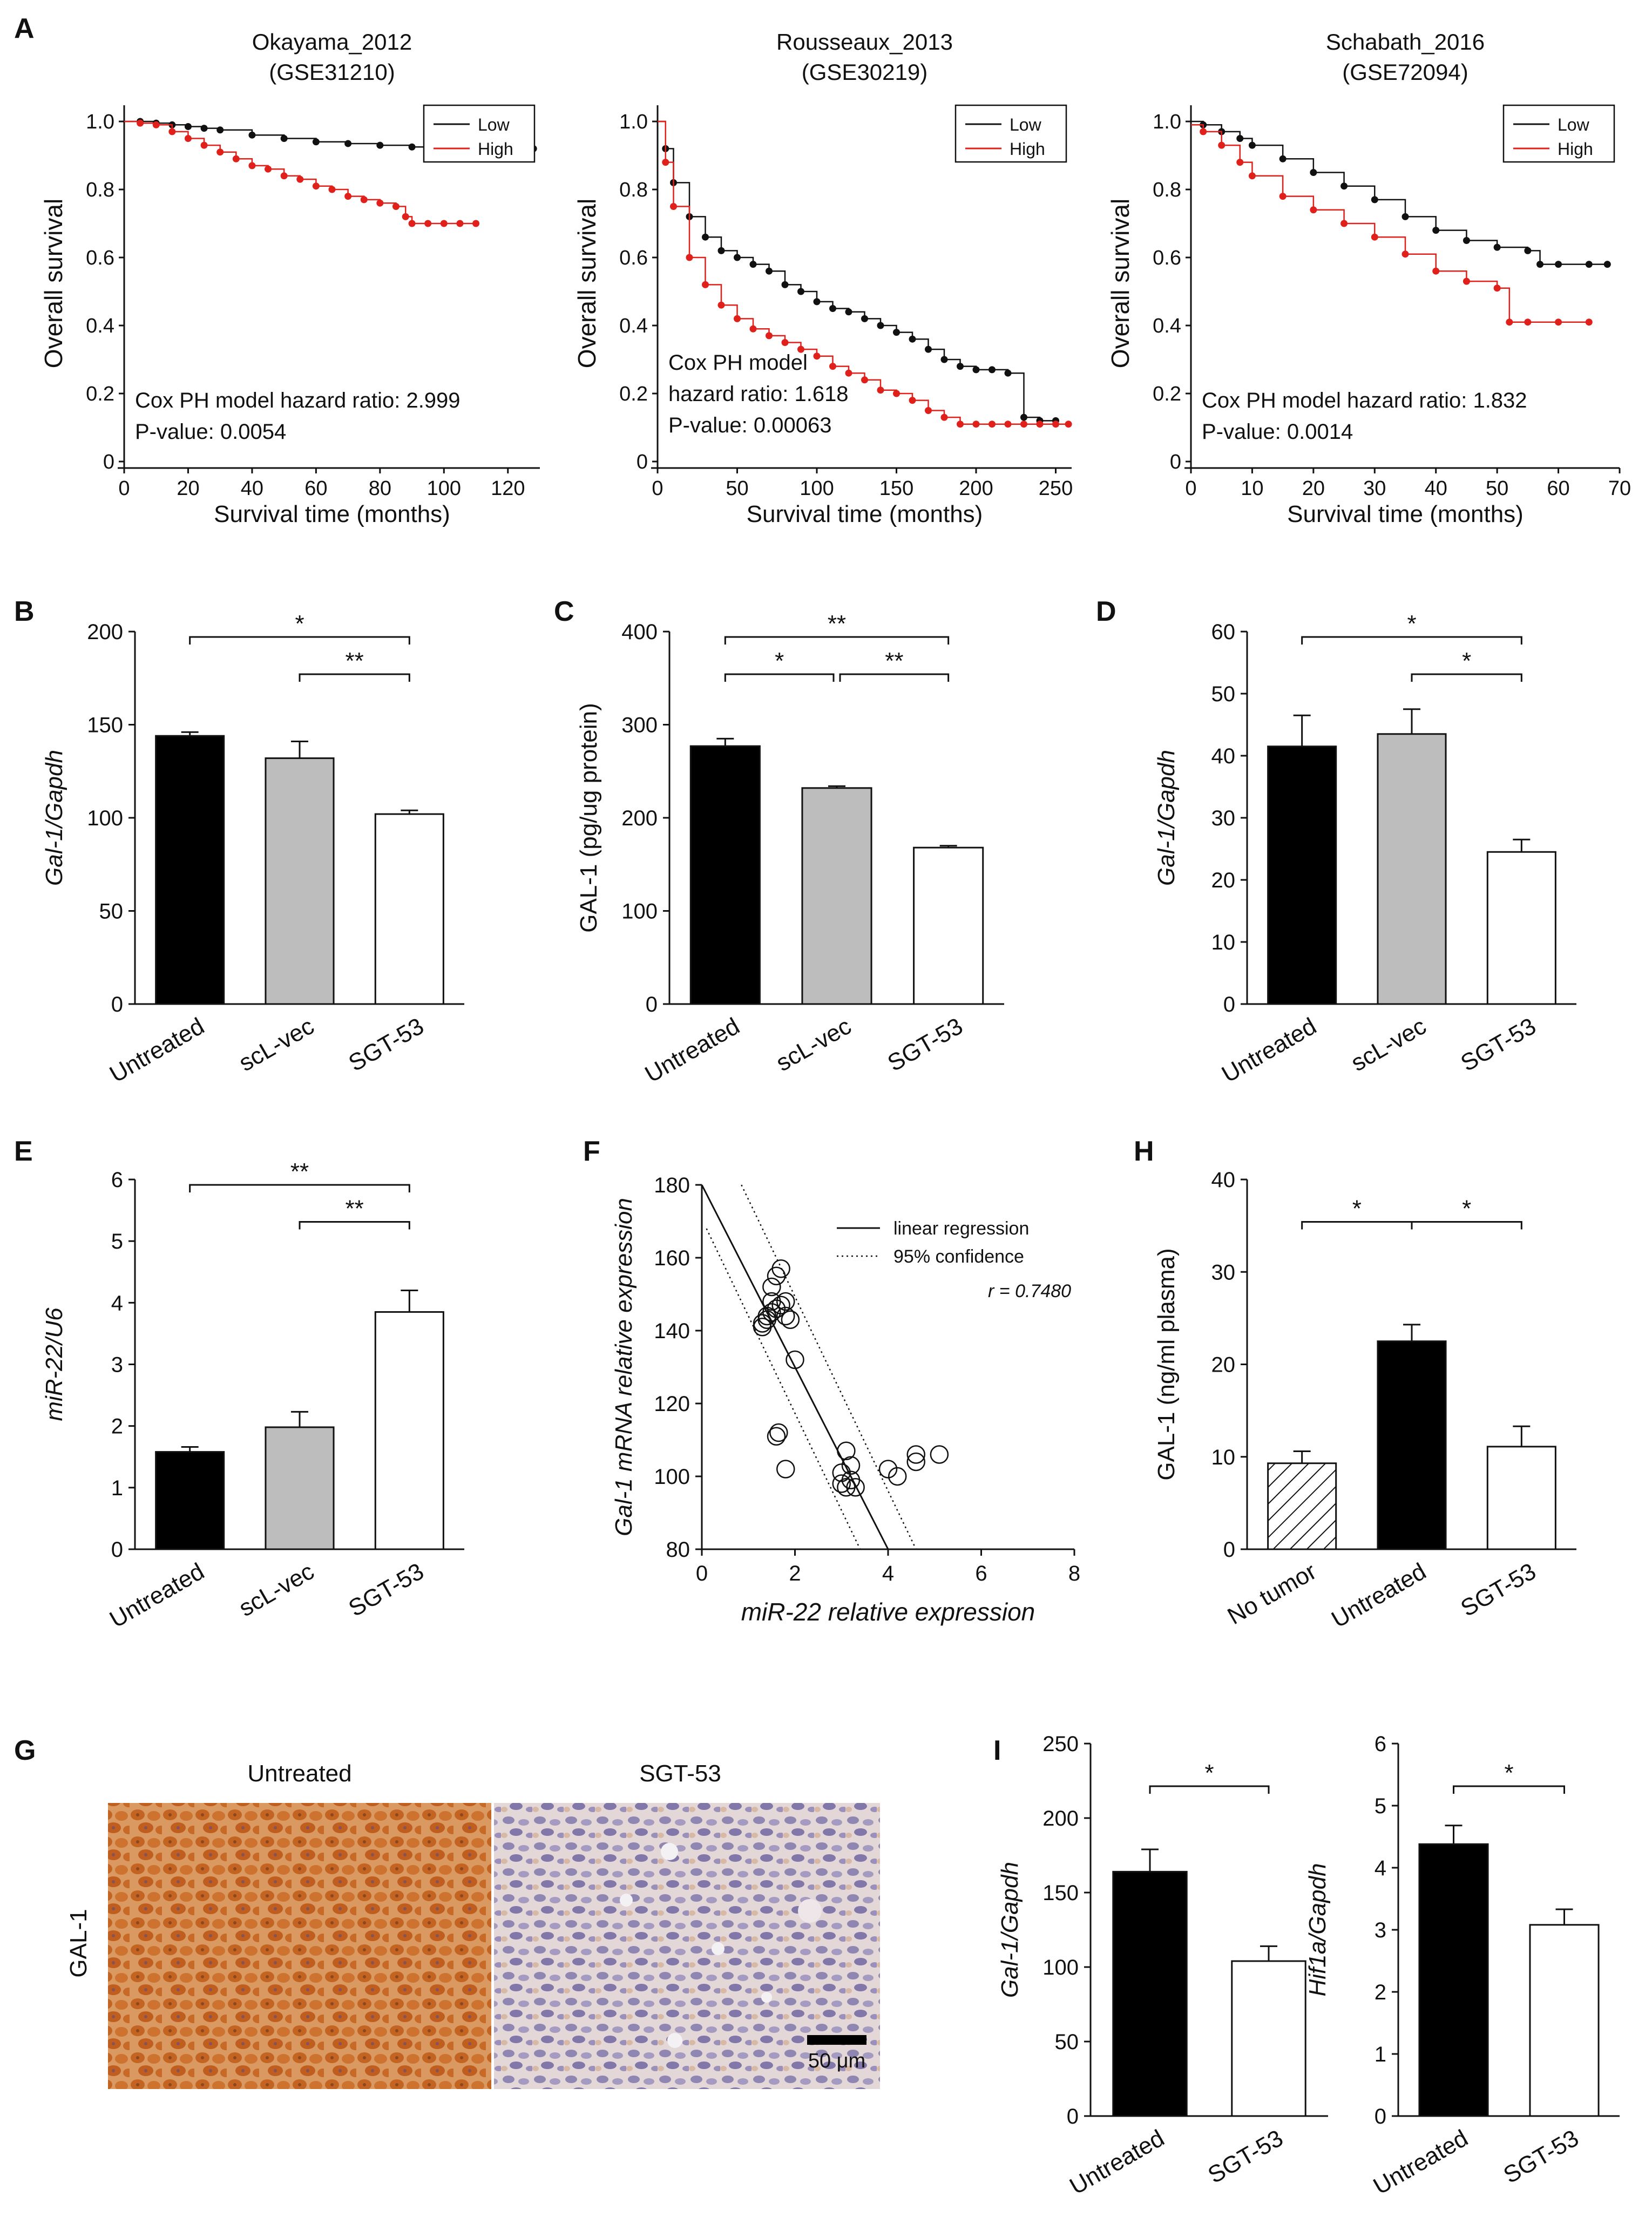 This screenshot has height=2224, width=1652. What do you see at coordinates (1223, 1180) in the screenshot?
I see `y-tick-label: 40` at bounding box center [1223, 1180].